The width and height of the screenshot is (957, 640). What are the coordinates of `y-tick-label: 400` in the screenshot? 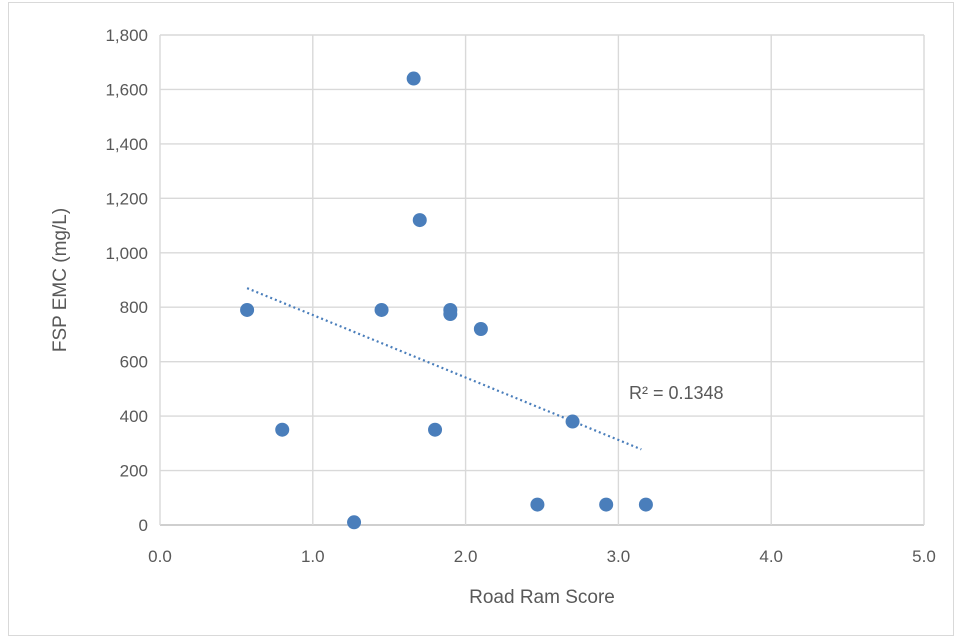 It's located at (134, 416).